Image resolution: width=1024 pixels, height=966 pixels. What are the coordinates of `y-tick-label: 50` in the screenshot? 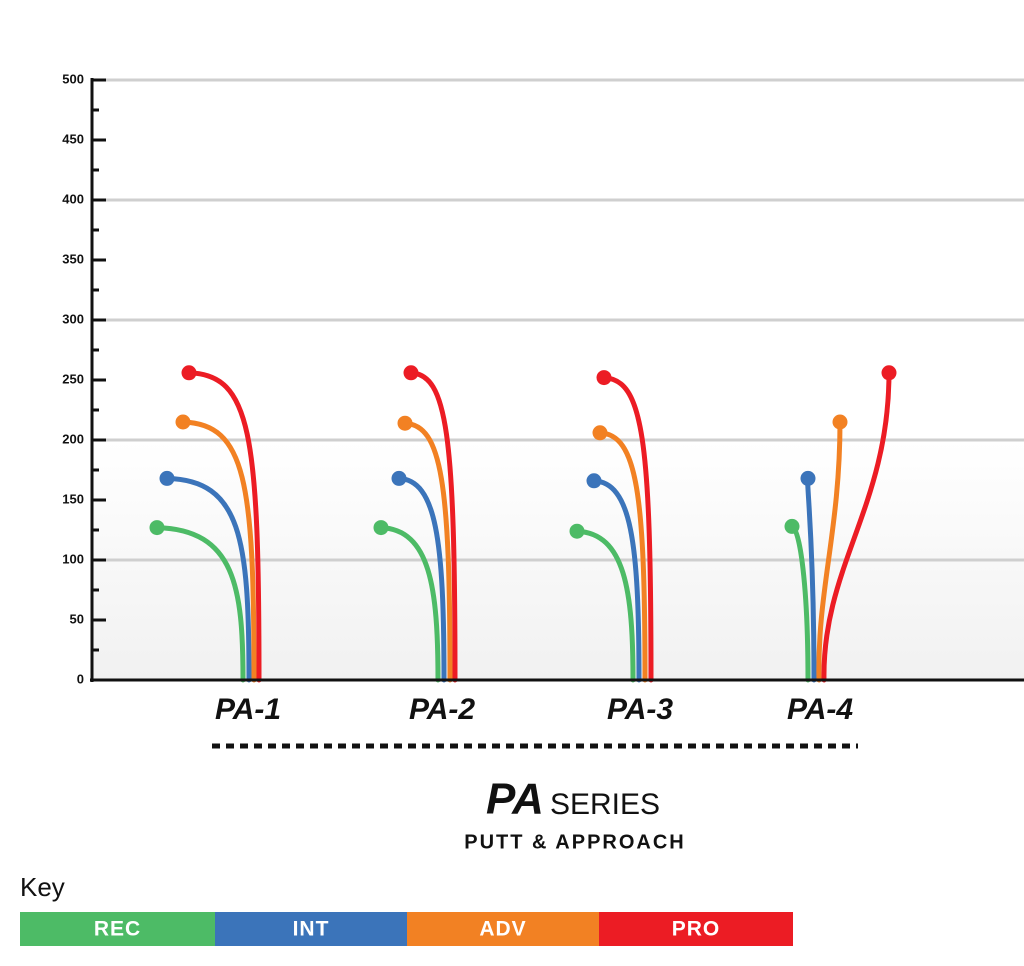 It's located at (77, 618).